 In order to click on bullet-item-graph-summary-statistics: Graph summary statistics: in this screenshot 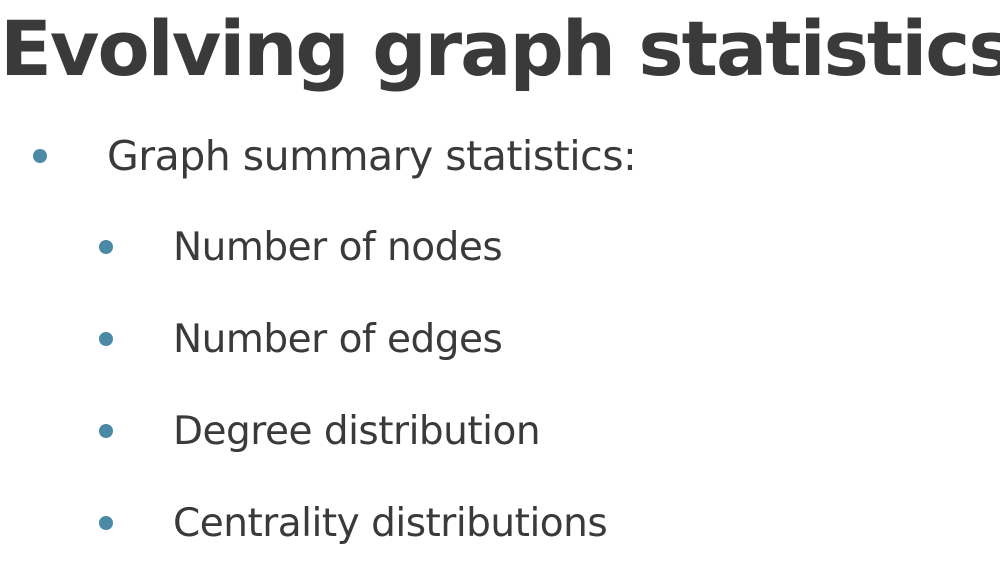, I will do `click(335, 156)`.